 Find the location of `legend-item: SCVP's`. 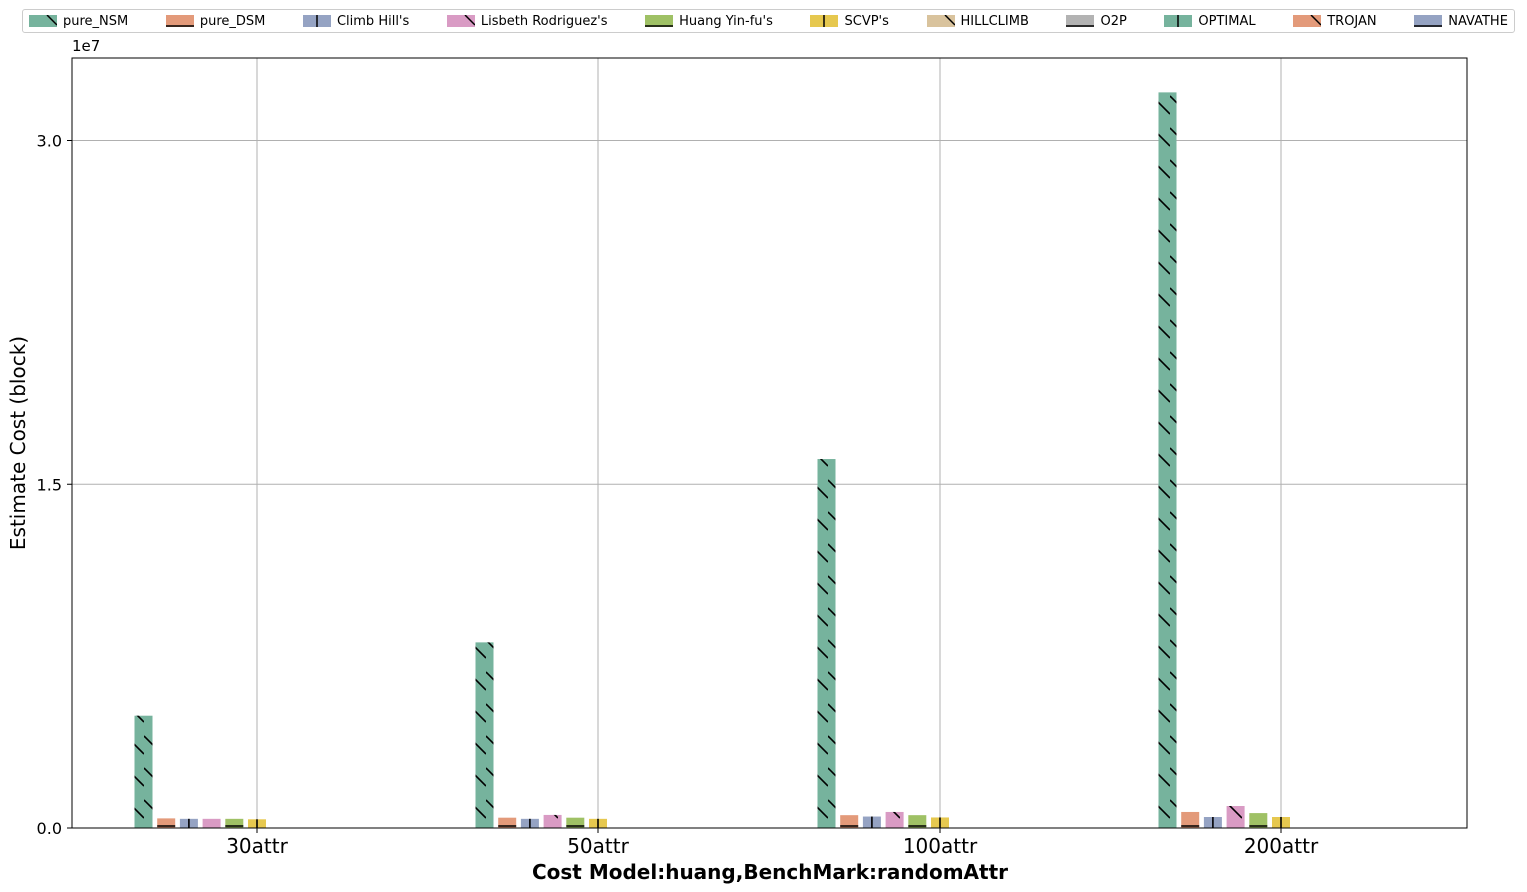

legend-item: SCVP's is located at coordinates (849, 21).